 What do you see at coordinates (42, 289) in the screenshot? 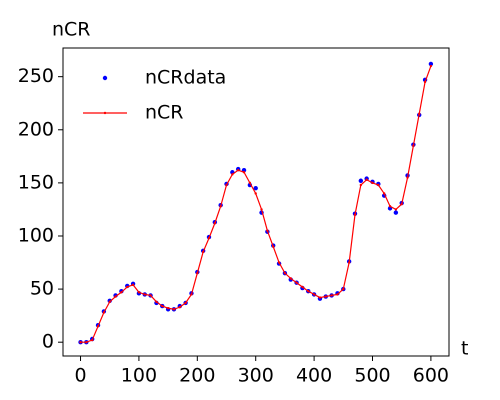
I see `y-tick-label: 50` at bounding box center [42, 289].